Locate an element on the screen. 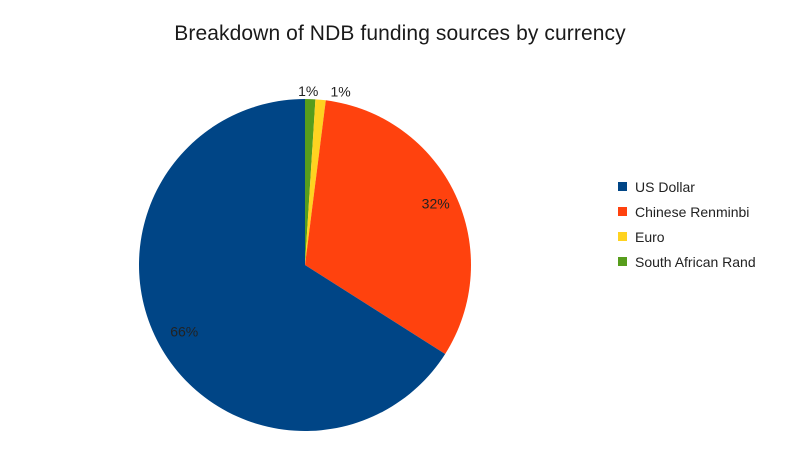 The width and height of the screenshot is (800, 449). legend-item-euro: Euro is located at coordinates (687, 236).